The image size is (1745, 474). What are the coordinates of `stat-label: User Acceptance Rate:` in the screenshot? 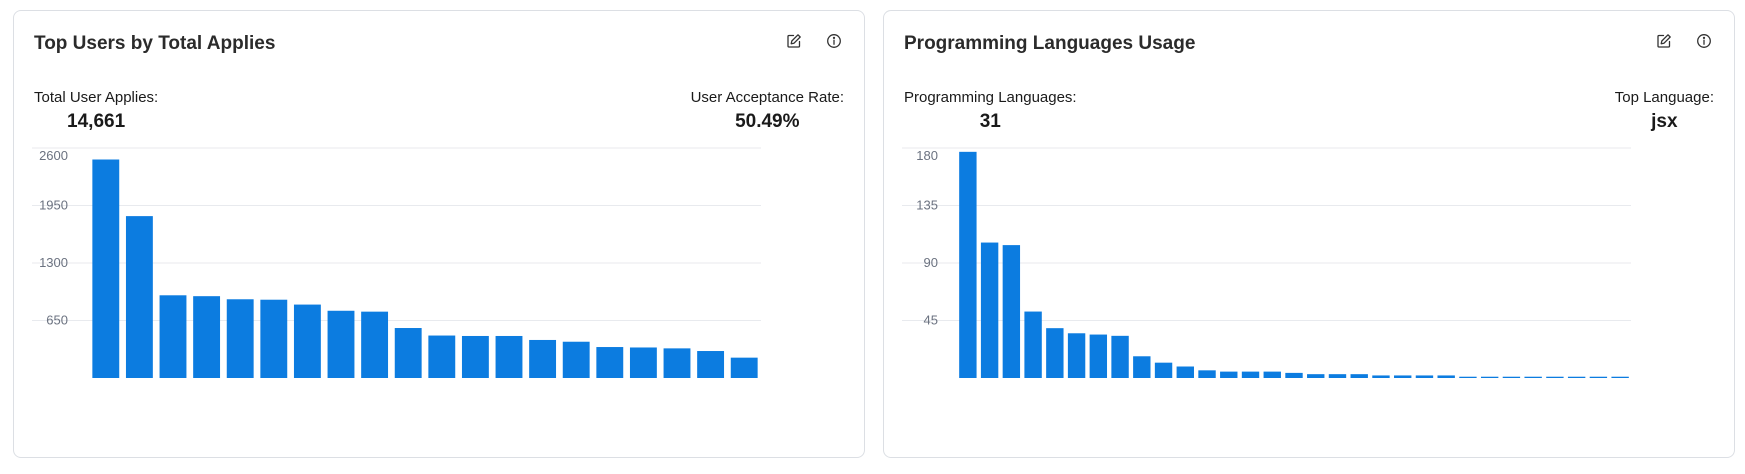 It's located at (767, 97).